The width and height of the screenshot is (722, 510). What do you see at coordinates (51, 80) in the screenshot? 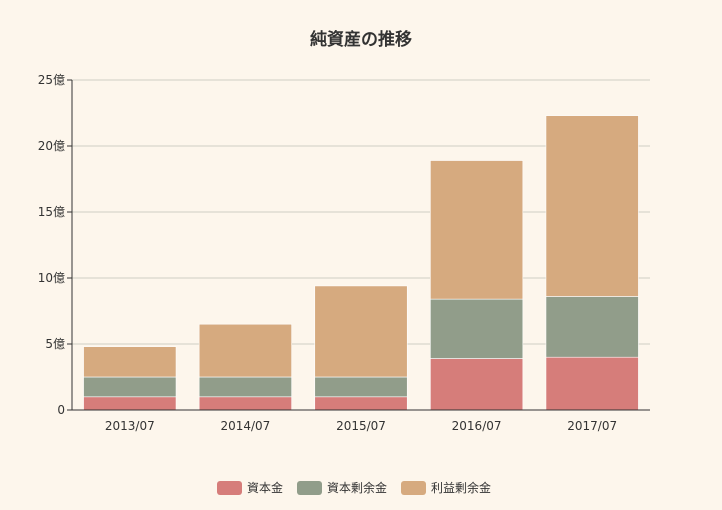
I see `y-tick-label: 25億` at bounding box center [51, 80].